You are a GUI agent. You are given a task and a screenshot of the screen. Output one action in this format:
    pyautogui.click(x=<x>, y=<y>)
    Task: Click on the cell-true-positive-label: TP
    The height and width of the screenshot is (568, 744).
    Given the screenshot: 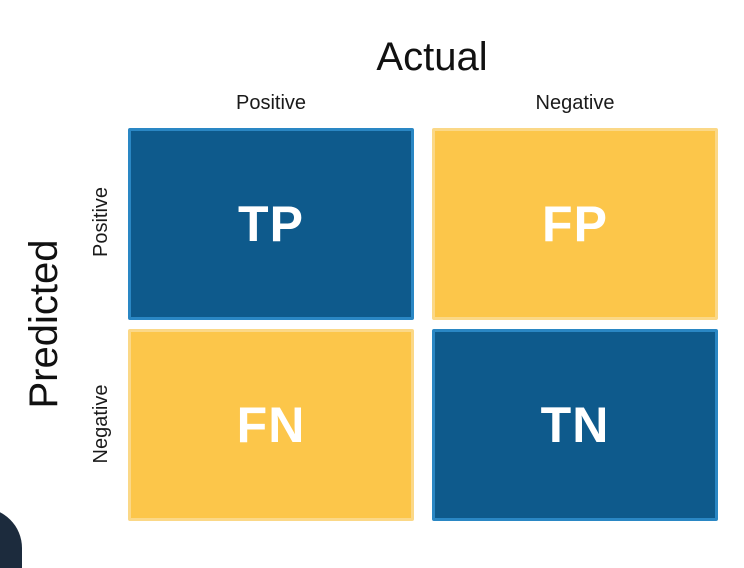 What is the action you would take?
    pyautogui.click(x=271, y=224)
    